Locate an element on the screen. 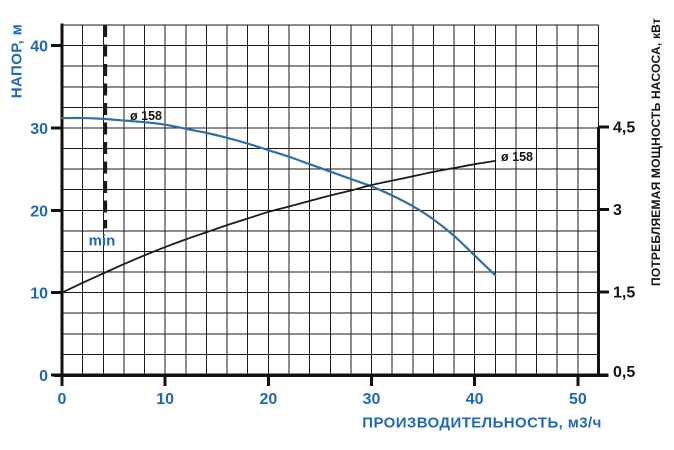 The width and height of the screenshot is (674, 450). head-curve-label: ø 158 is located at coordinates (146, 116).